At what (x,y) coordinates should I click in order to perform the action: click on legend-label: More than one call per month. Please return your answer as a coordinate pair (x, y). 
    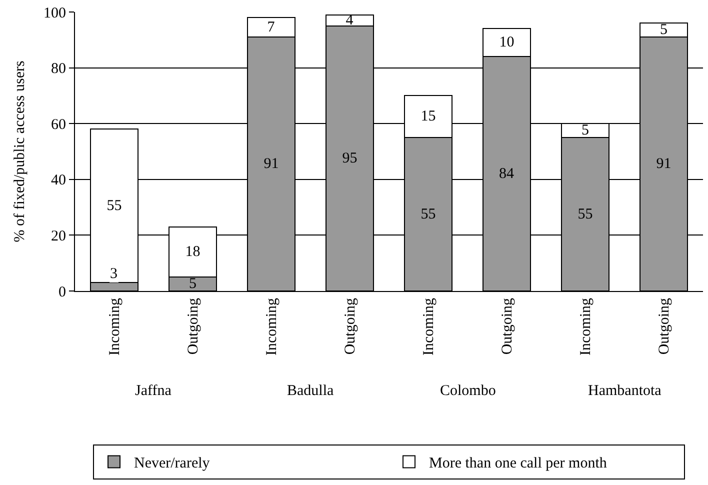
    Looking at the image, I should click on (518, 464).